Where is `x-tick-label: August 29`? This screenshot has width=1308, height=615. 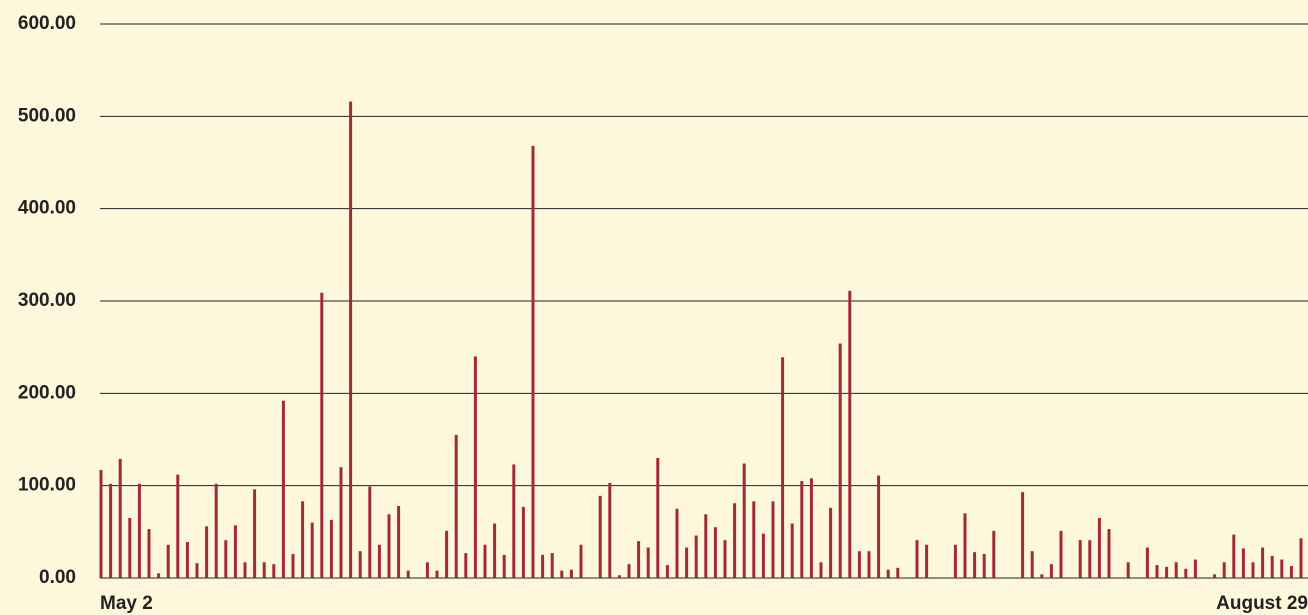
x-tick-label: August 29 is located at coordinates (1262, 603).